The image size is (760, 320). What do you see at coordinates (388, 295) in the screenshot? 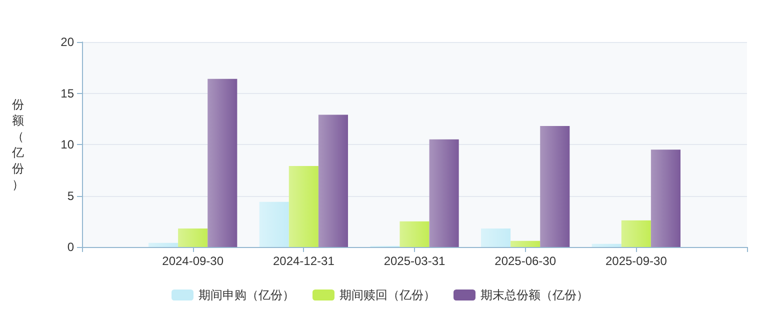
I see `legend-label: 期间赎回（亿份）` at bounding box center [388, 295].